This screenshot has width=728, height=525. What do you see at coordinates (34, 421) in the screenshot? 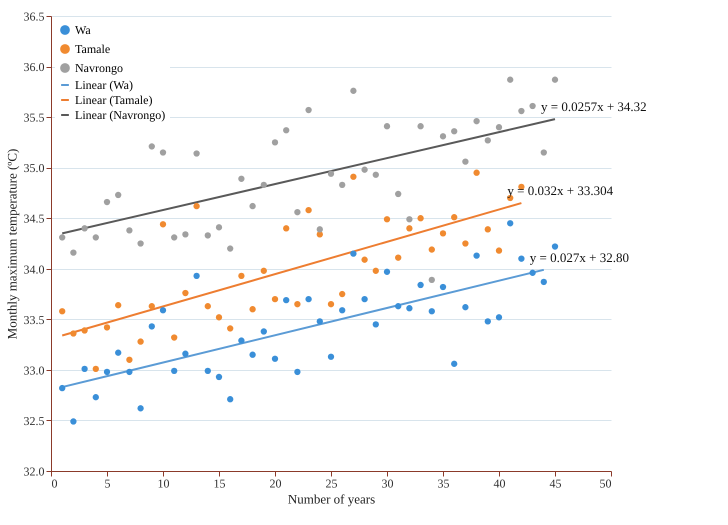
I see `y-tick-label: 32.5` at bounding box center [34, 421].